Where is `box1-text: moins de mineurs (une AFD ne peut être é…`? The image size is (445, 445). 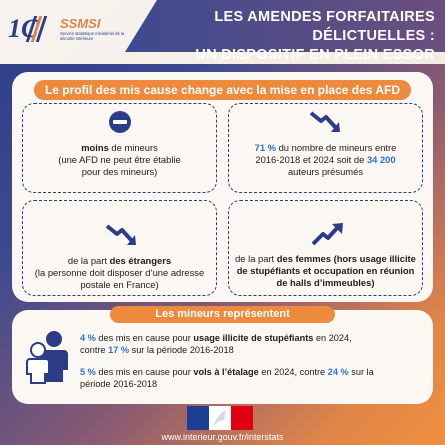 box1-text: moins de mineurs (une AFD ne peut être é… is located at coordinates (119, 160).